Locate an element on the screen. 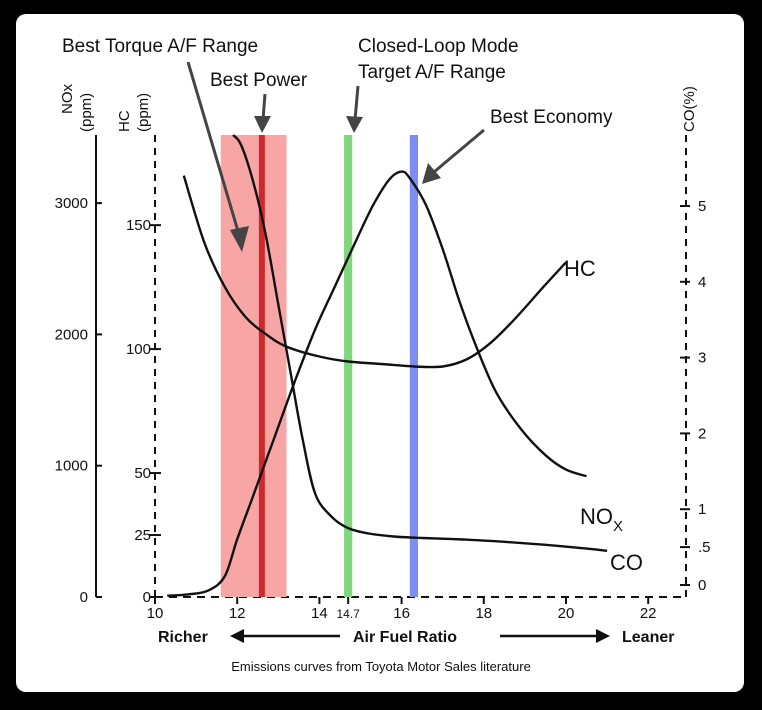 This screenshot has width=762, height=710. co-axis-header: CO(%) is located at coordinates (689, 109).